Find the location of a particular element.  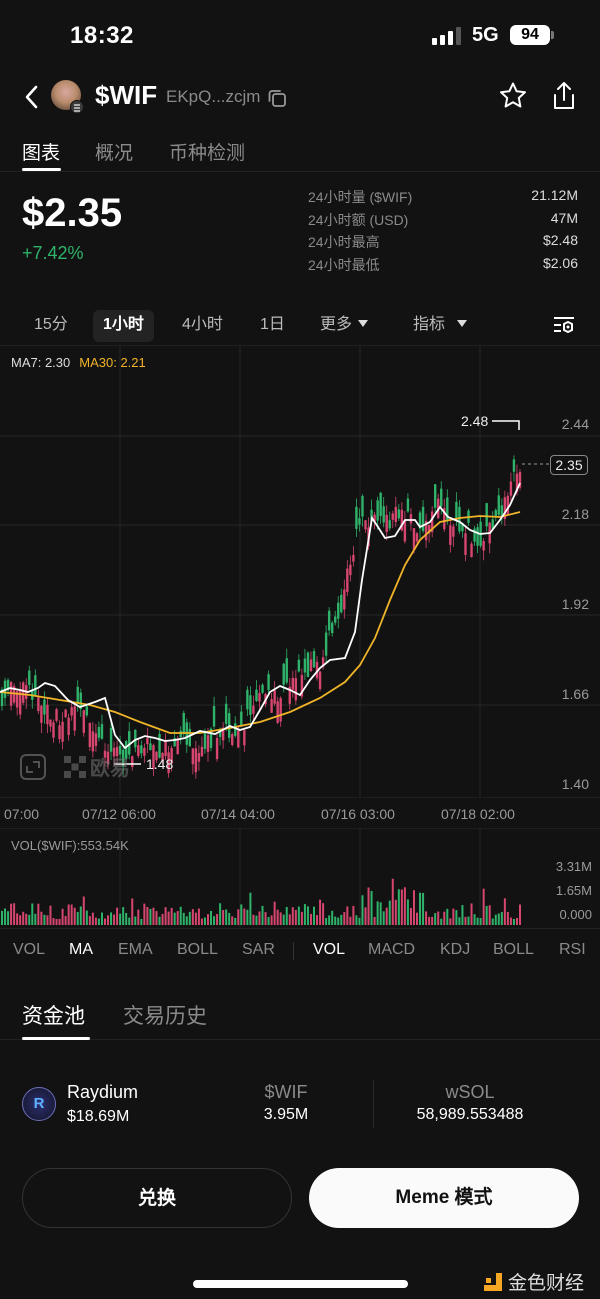

indicator-sub-kdj: KDJ is located at coordinates (455, 949).